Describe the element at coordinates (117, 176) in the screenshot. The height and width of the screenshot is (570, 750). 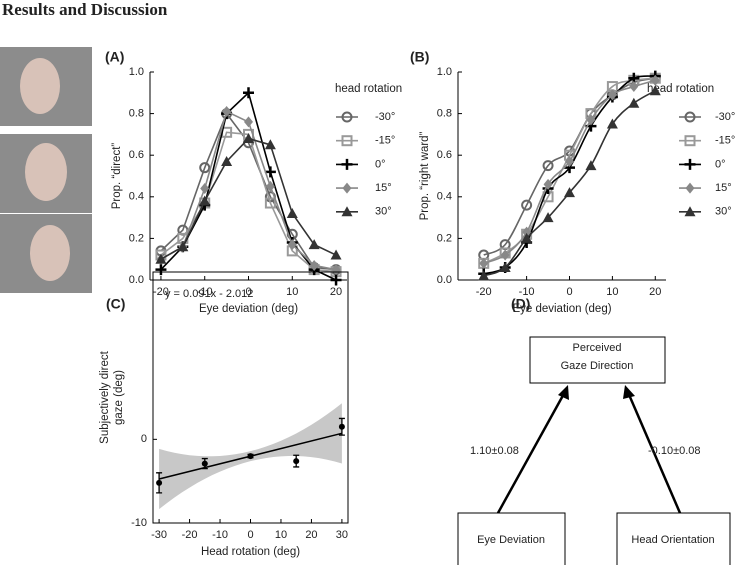
I see `y-axis-label: Prop. “direct”` at that location.